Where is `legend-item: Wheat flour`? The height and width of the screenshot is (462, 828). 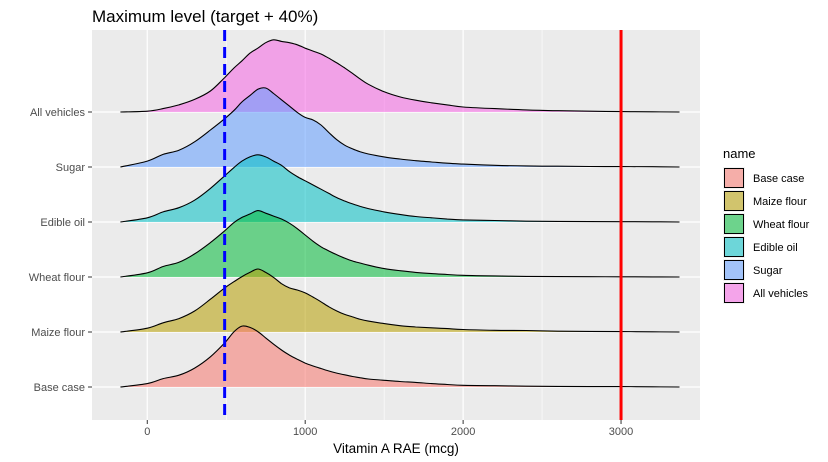
legend-item: Wheat flour is located at coordinates (766, 224).